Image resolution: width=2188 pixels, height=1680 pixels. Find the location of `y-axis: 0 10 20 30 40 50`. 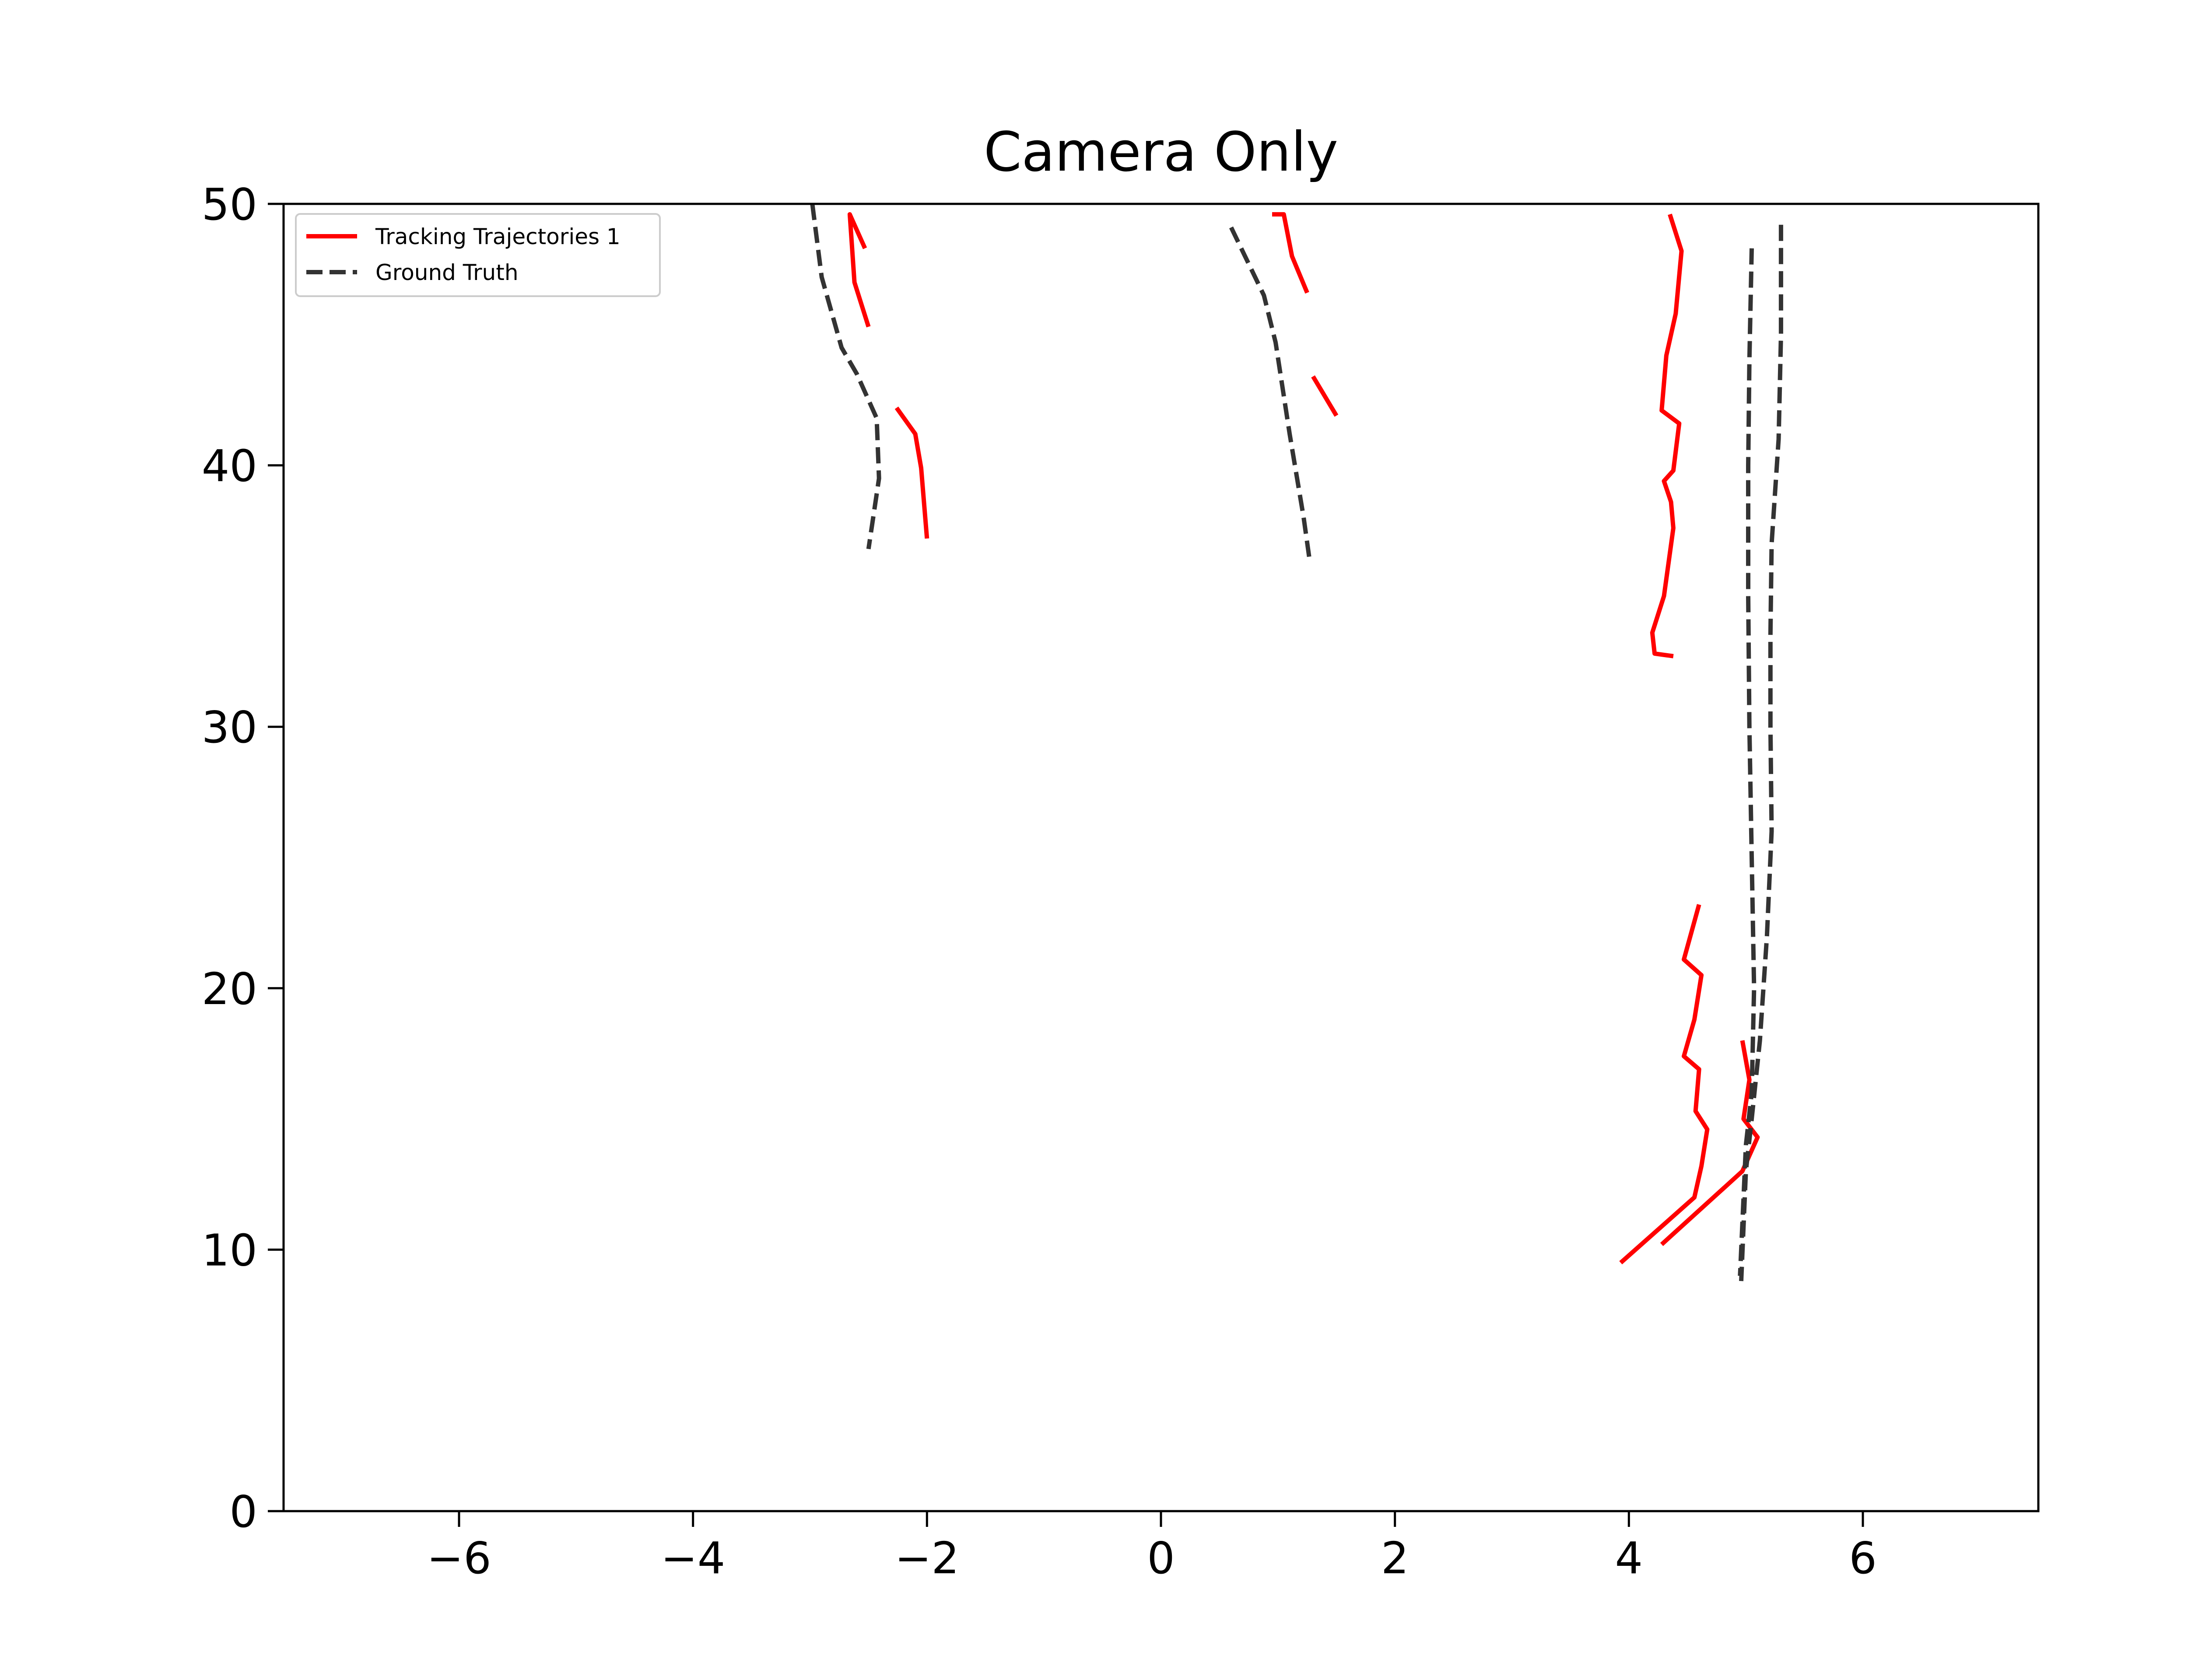

y-axis: 0 10 20 30 40 50 is located at coordinates (243, 858).